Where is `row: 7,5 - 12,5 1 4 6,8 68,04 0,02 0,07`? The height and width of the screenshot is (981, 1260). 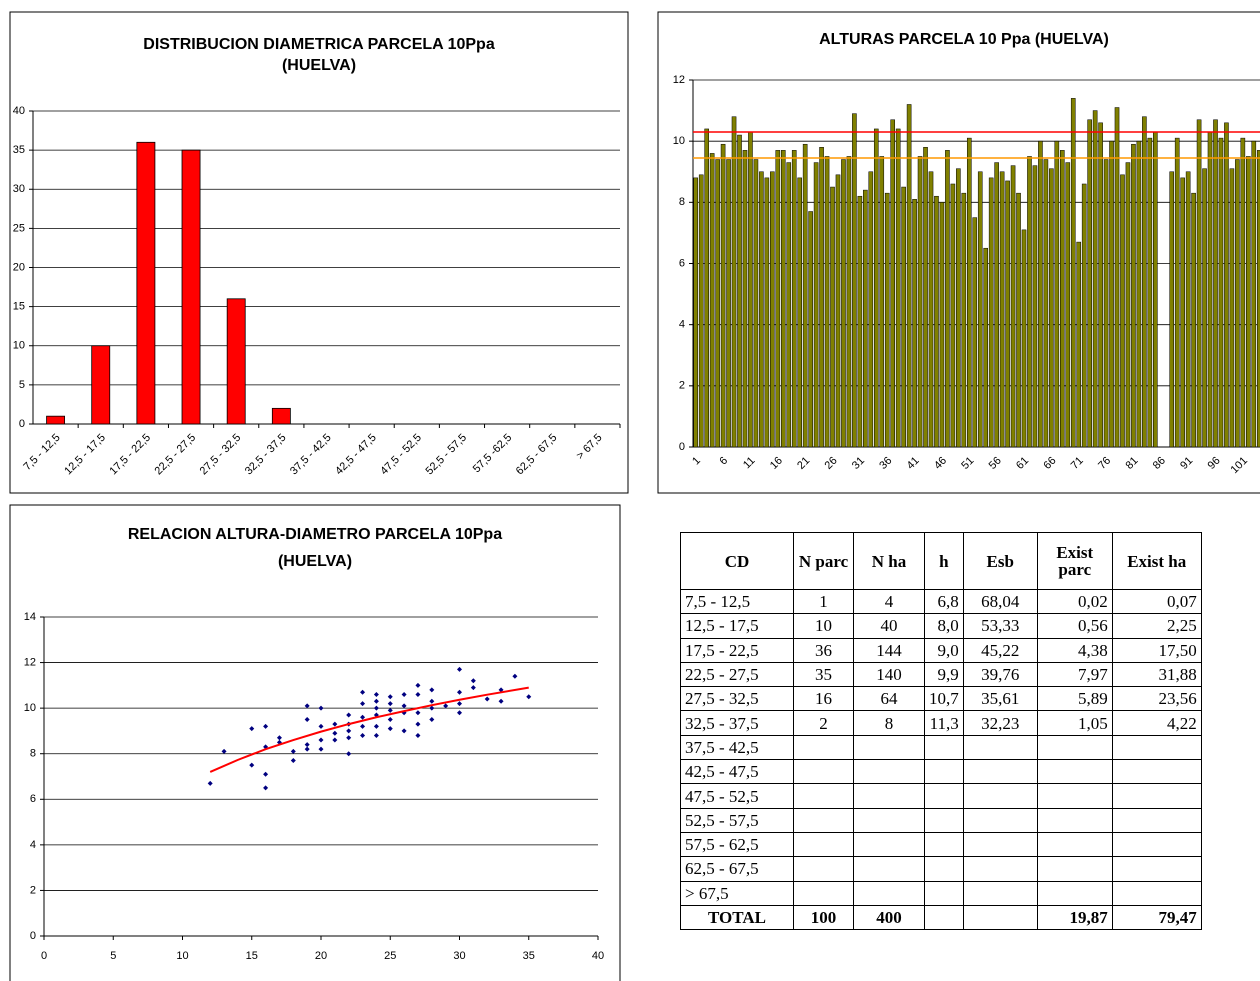 row: 7,5 - 12,5 1 4 6,8 68,04 0,02 0,07 is located at coordinates (941, 601).